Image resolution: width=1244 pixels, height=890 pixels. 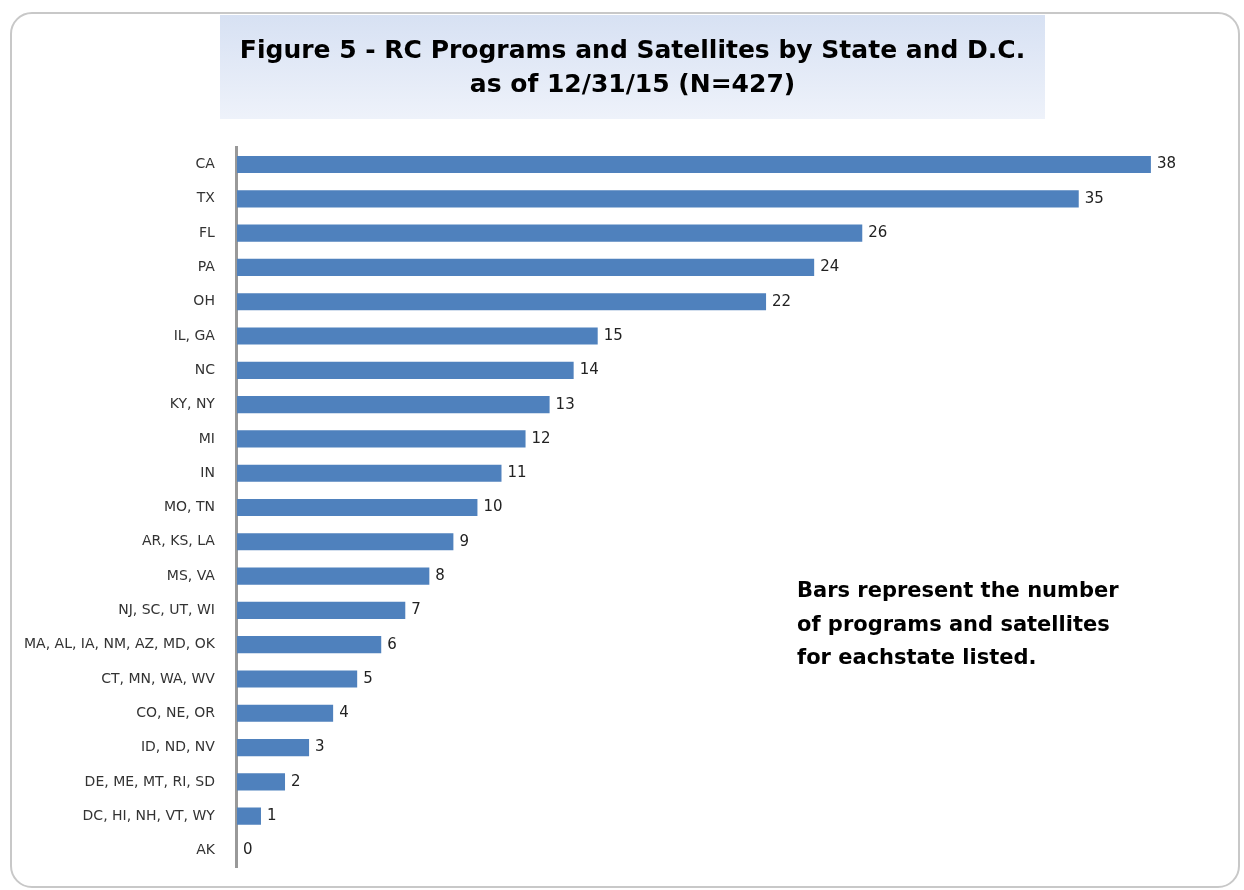 I want to click on y-tick-label: CO, NE, OR, so click(x=176, y=711).